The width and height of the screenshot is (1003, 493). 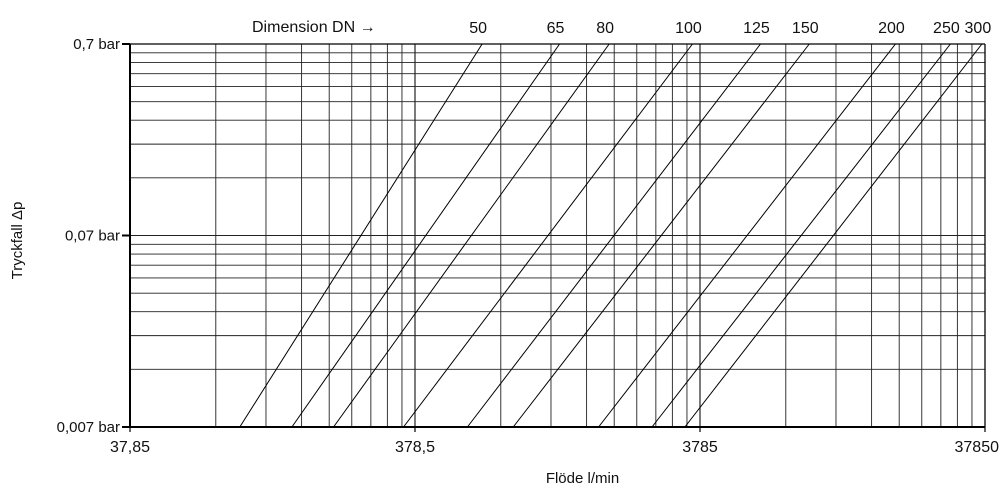 I want to click on dimension-title: Dimension DN →, so click(x=314, y=27).